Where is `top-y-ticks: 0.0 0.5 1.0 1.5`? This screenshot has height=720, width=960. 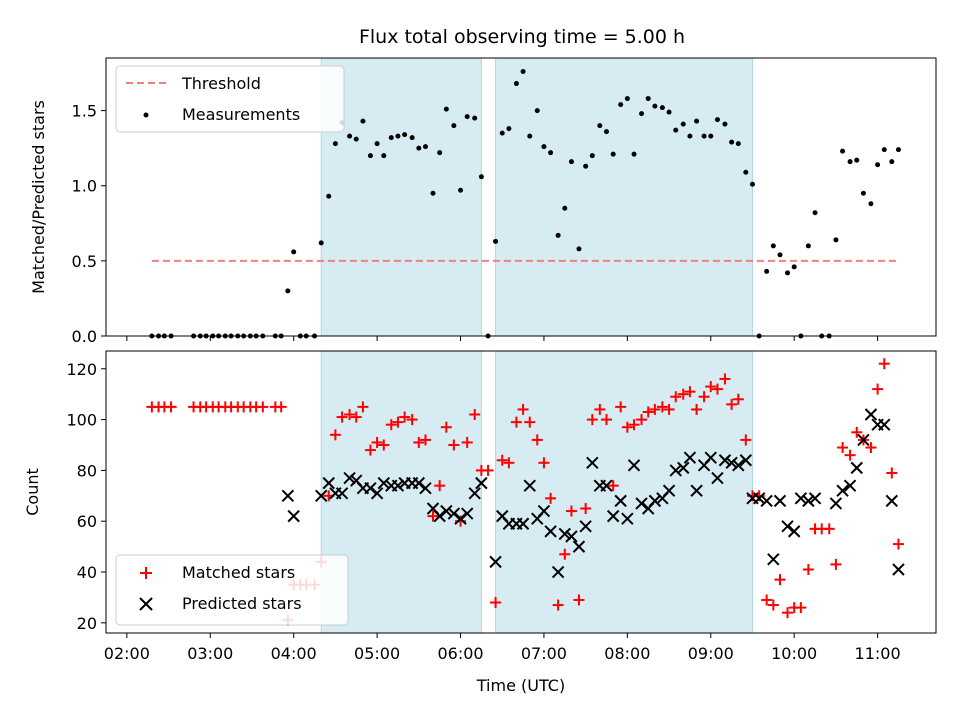
top-y-ticks: 0.0 0.5 1.0 1.5 is located at coordinates (89, 224).